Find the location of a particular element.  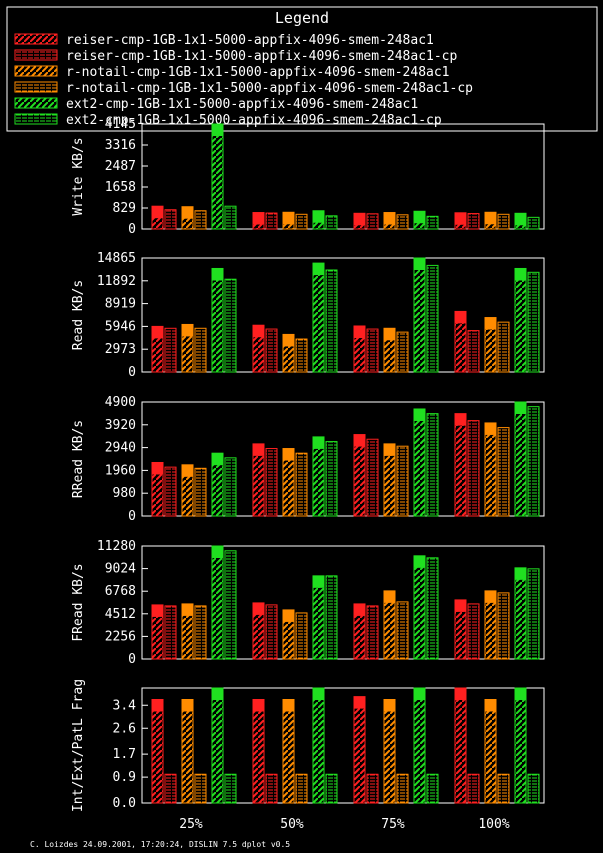

y-tick-label: 4145 is located at coordinates (120, 124).